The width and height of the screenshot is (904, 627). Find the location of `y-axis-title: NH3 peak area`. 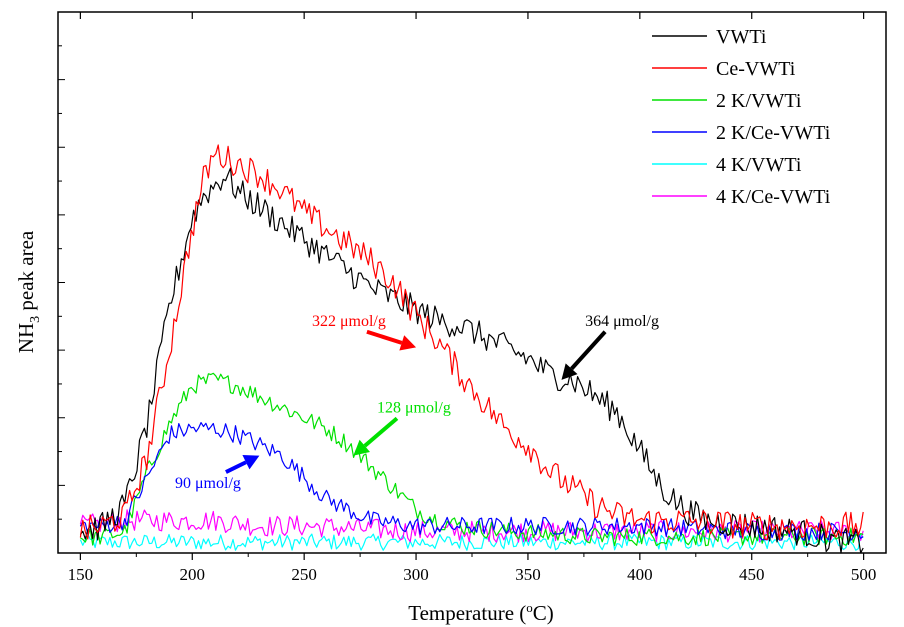

y-axis-title: NH3 peak area is located at coordinates (28, 291).